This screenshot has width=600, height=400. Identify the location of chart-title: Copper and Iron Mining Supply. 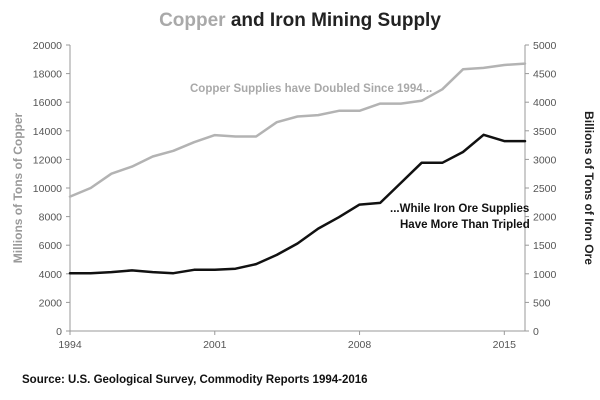
(300, 21).